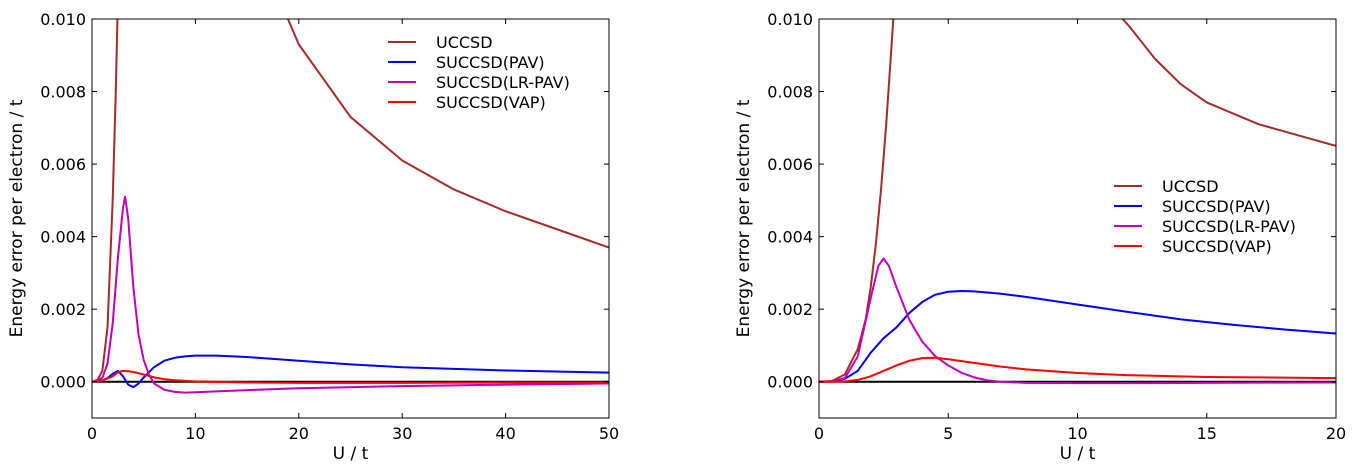 The height and width of the screenshot is (464, 1363). I want to click on x-tick-label: 30, so click(402, 433).